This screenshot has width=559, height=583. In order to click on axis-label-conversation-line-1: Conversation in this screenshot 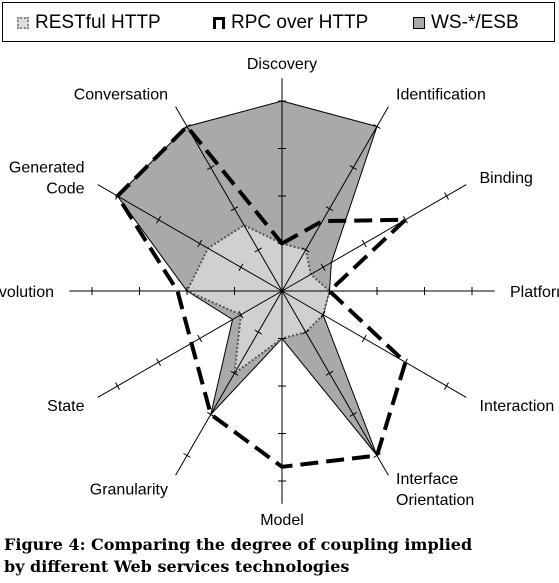, I will do `click(121, 95)`.